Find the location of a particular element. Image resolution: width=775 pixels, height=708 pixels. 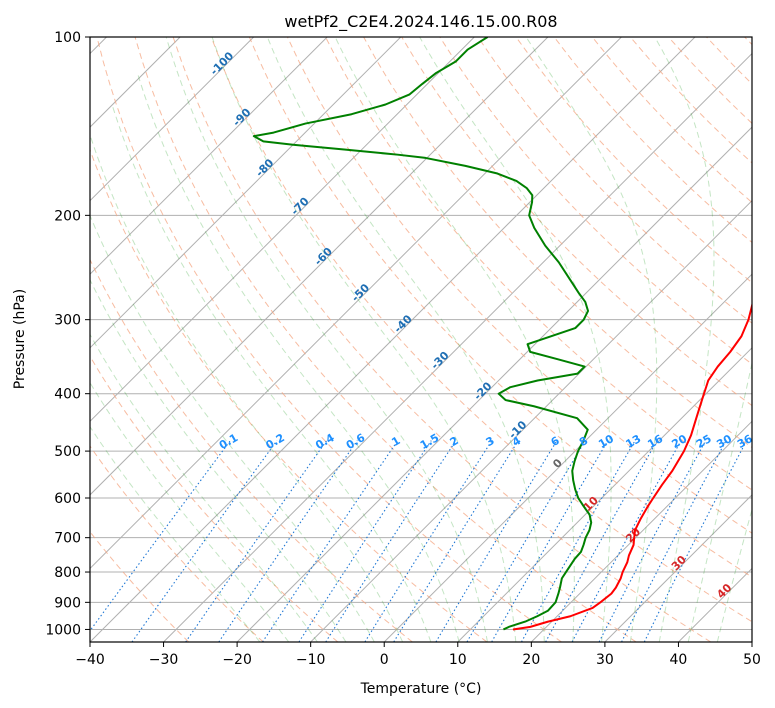

x-tick-label: −40 is located at coordinates (90, 660).